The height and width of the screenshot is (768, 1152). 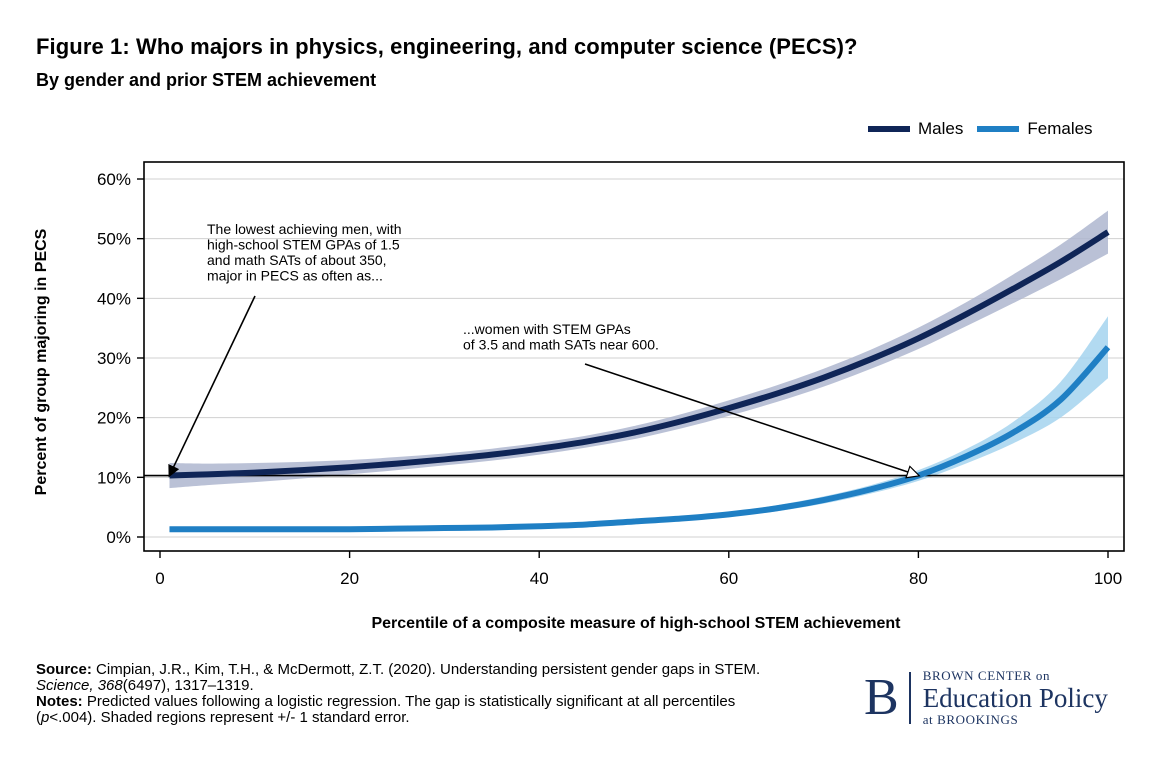 What do you see at coordinates (114, 298) in the screenshot?
I see `y-tick-label-40: 40%` at bounding box center [114, 298].